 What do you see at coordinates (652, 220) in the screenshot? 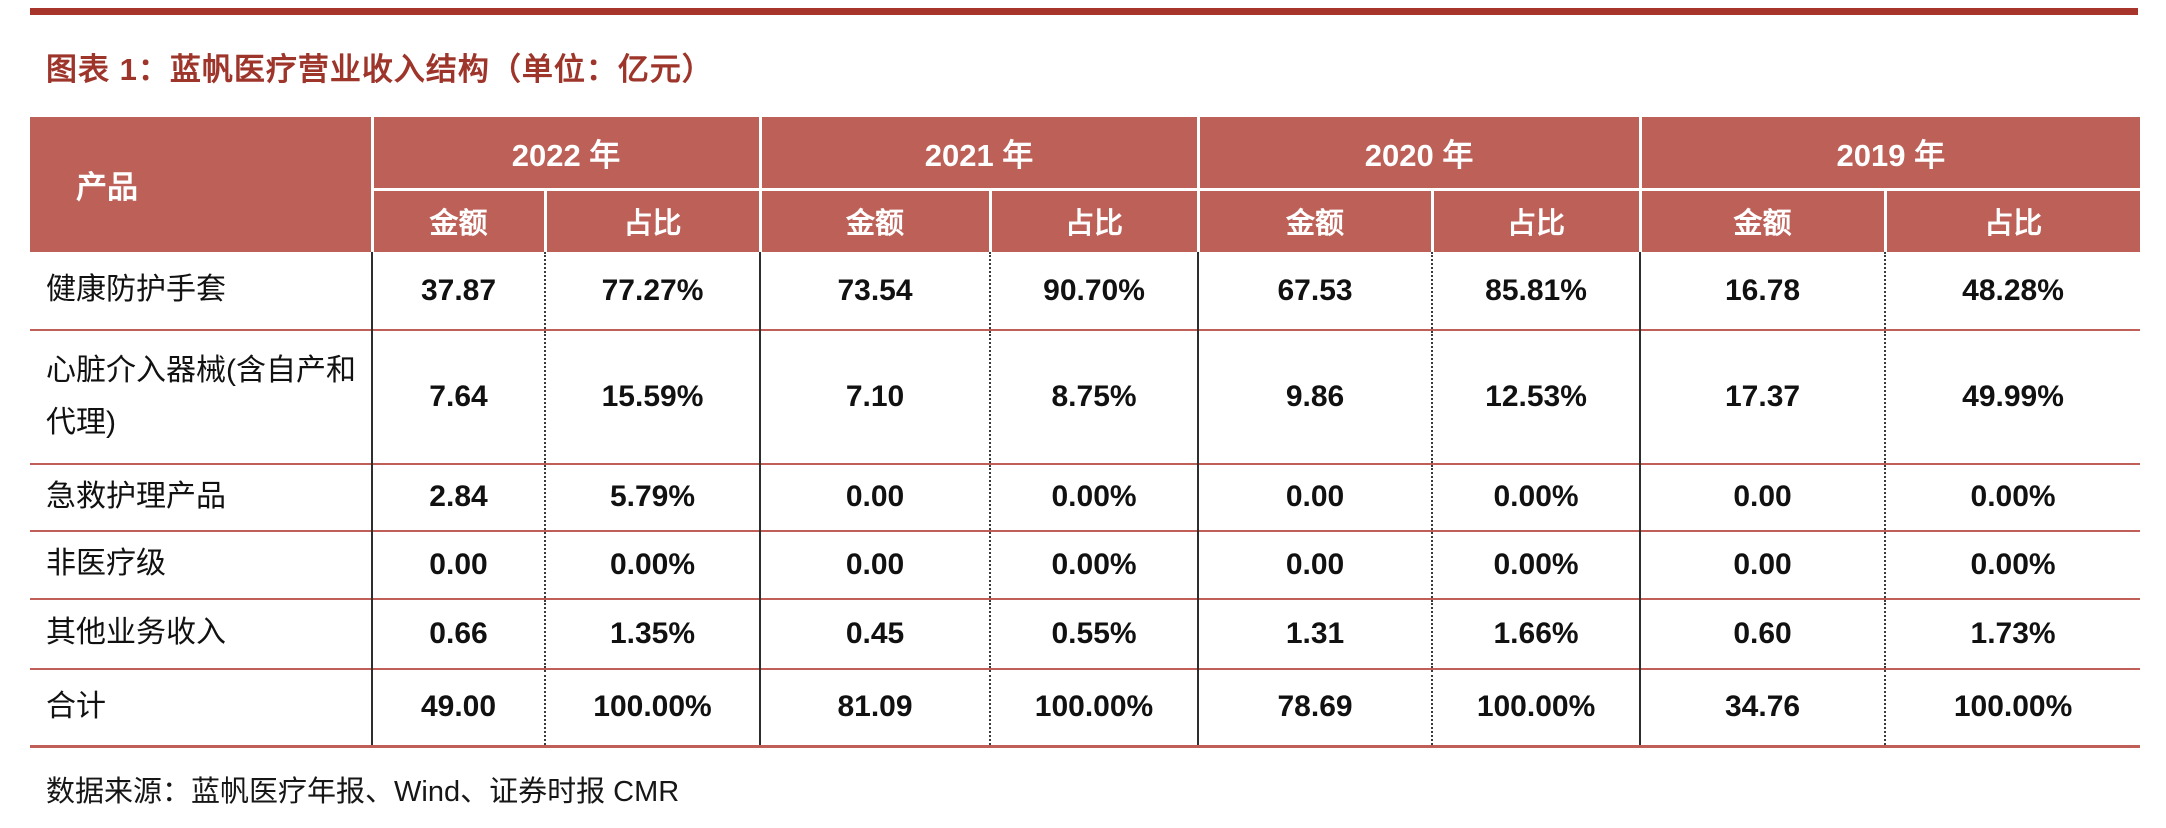
I see `share-header-2022: 占比` at bounding box center [652, 220].